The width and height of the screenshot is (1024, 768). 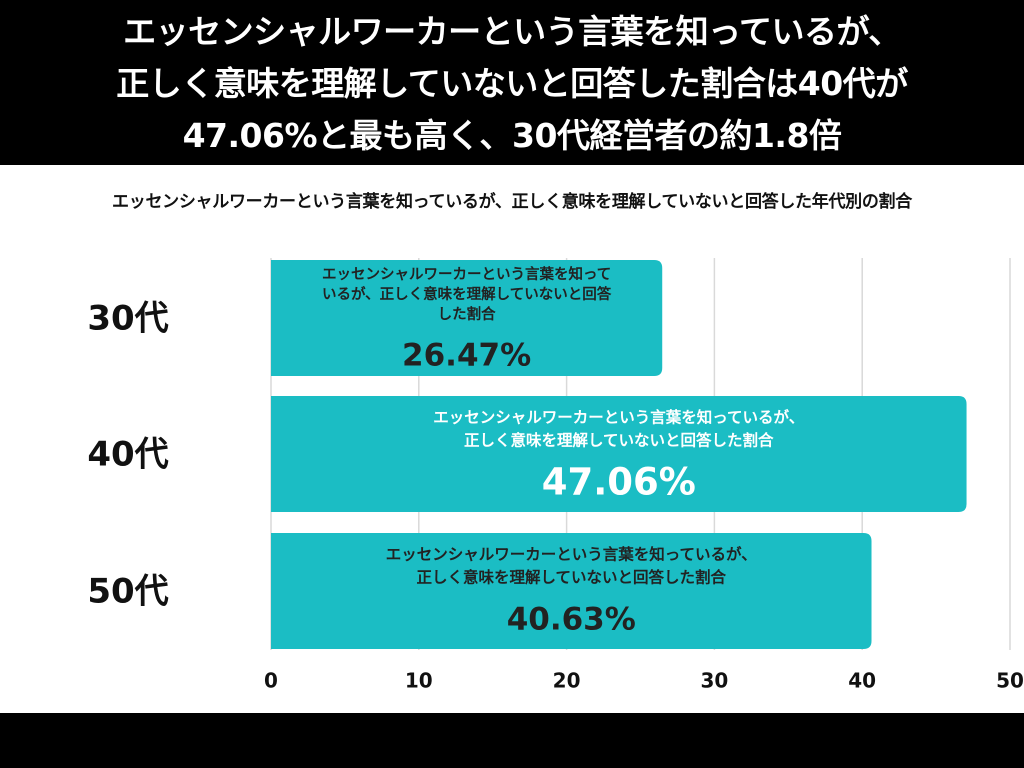 What do you see at coordinates (127, 592) in the screenshot?
I see `category-label: 50代` at bounding box center [127, 592].